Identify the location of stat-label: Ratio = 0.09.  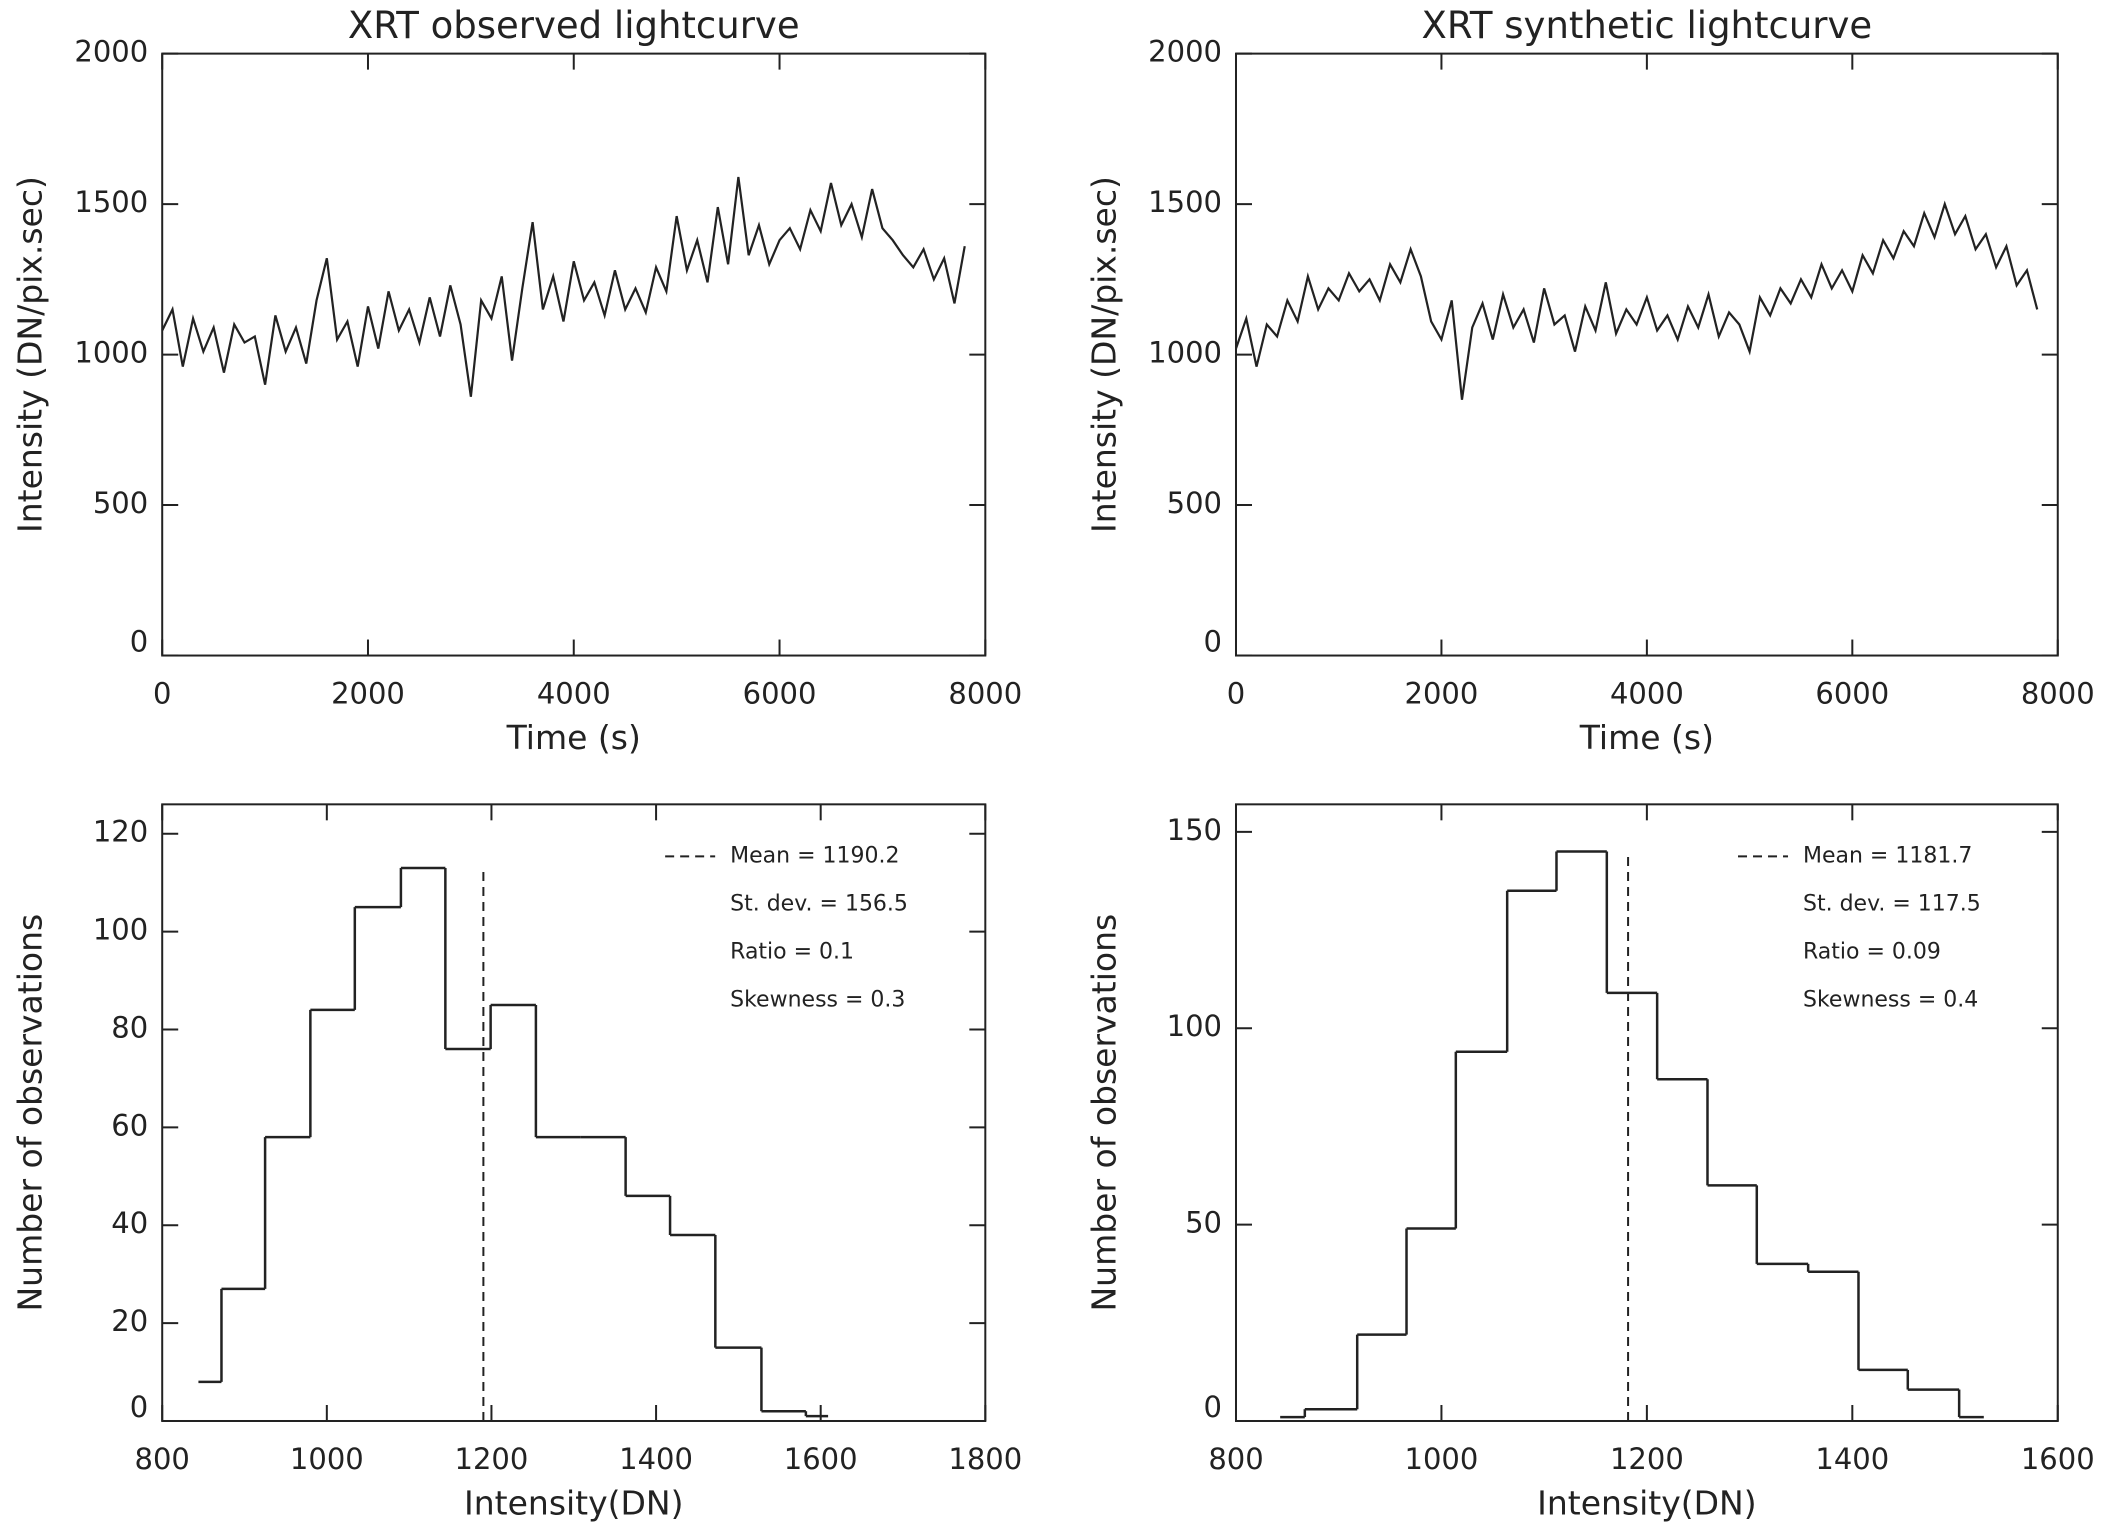
(1872, 951).